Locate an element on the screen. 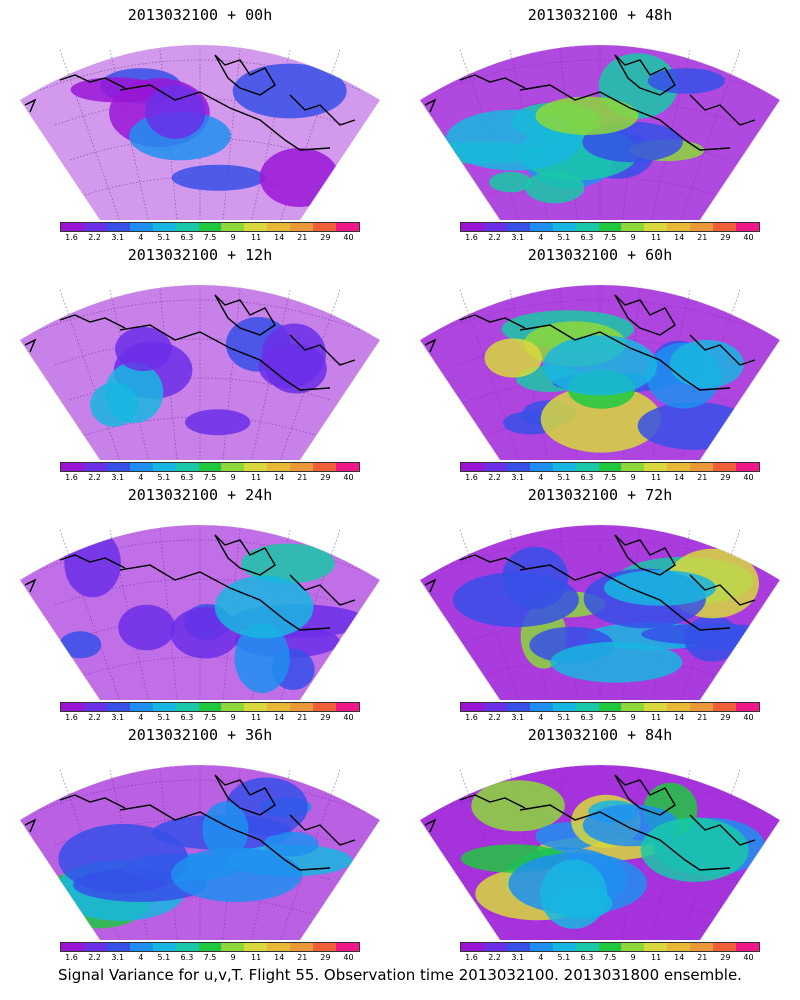 Image resolution: width=800 pixels, height=1000 pixels. panel-title: 2013032100 + 24h is located at coordinates (200, 495).